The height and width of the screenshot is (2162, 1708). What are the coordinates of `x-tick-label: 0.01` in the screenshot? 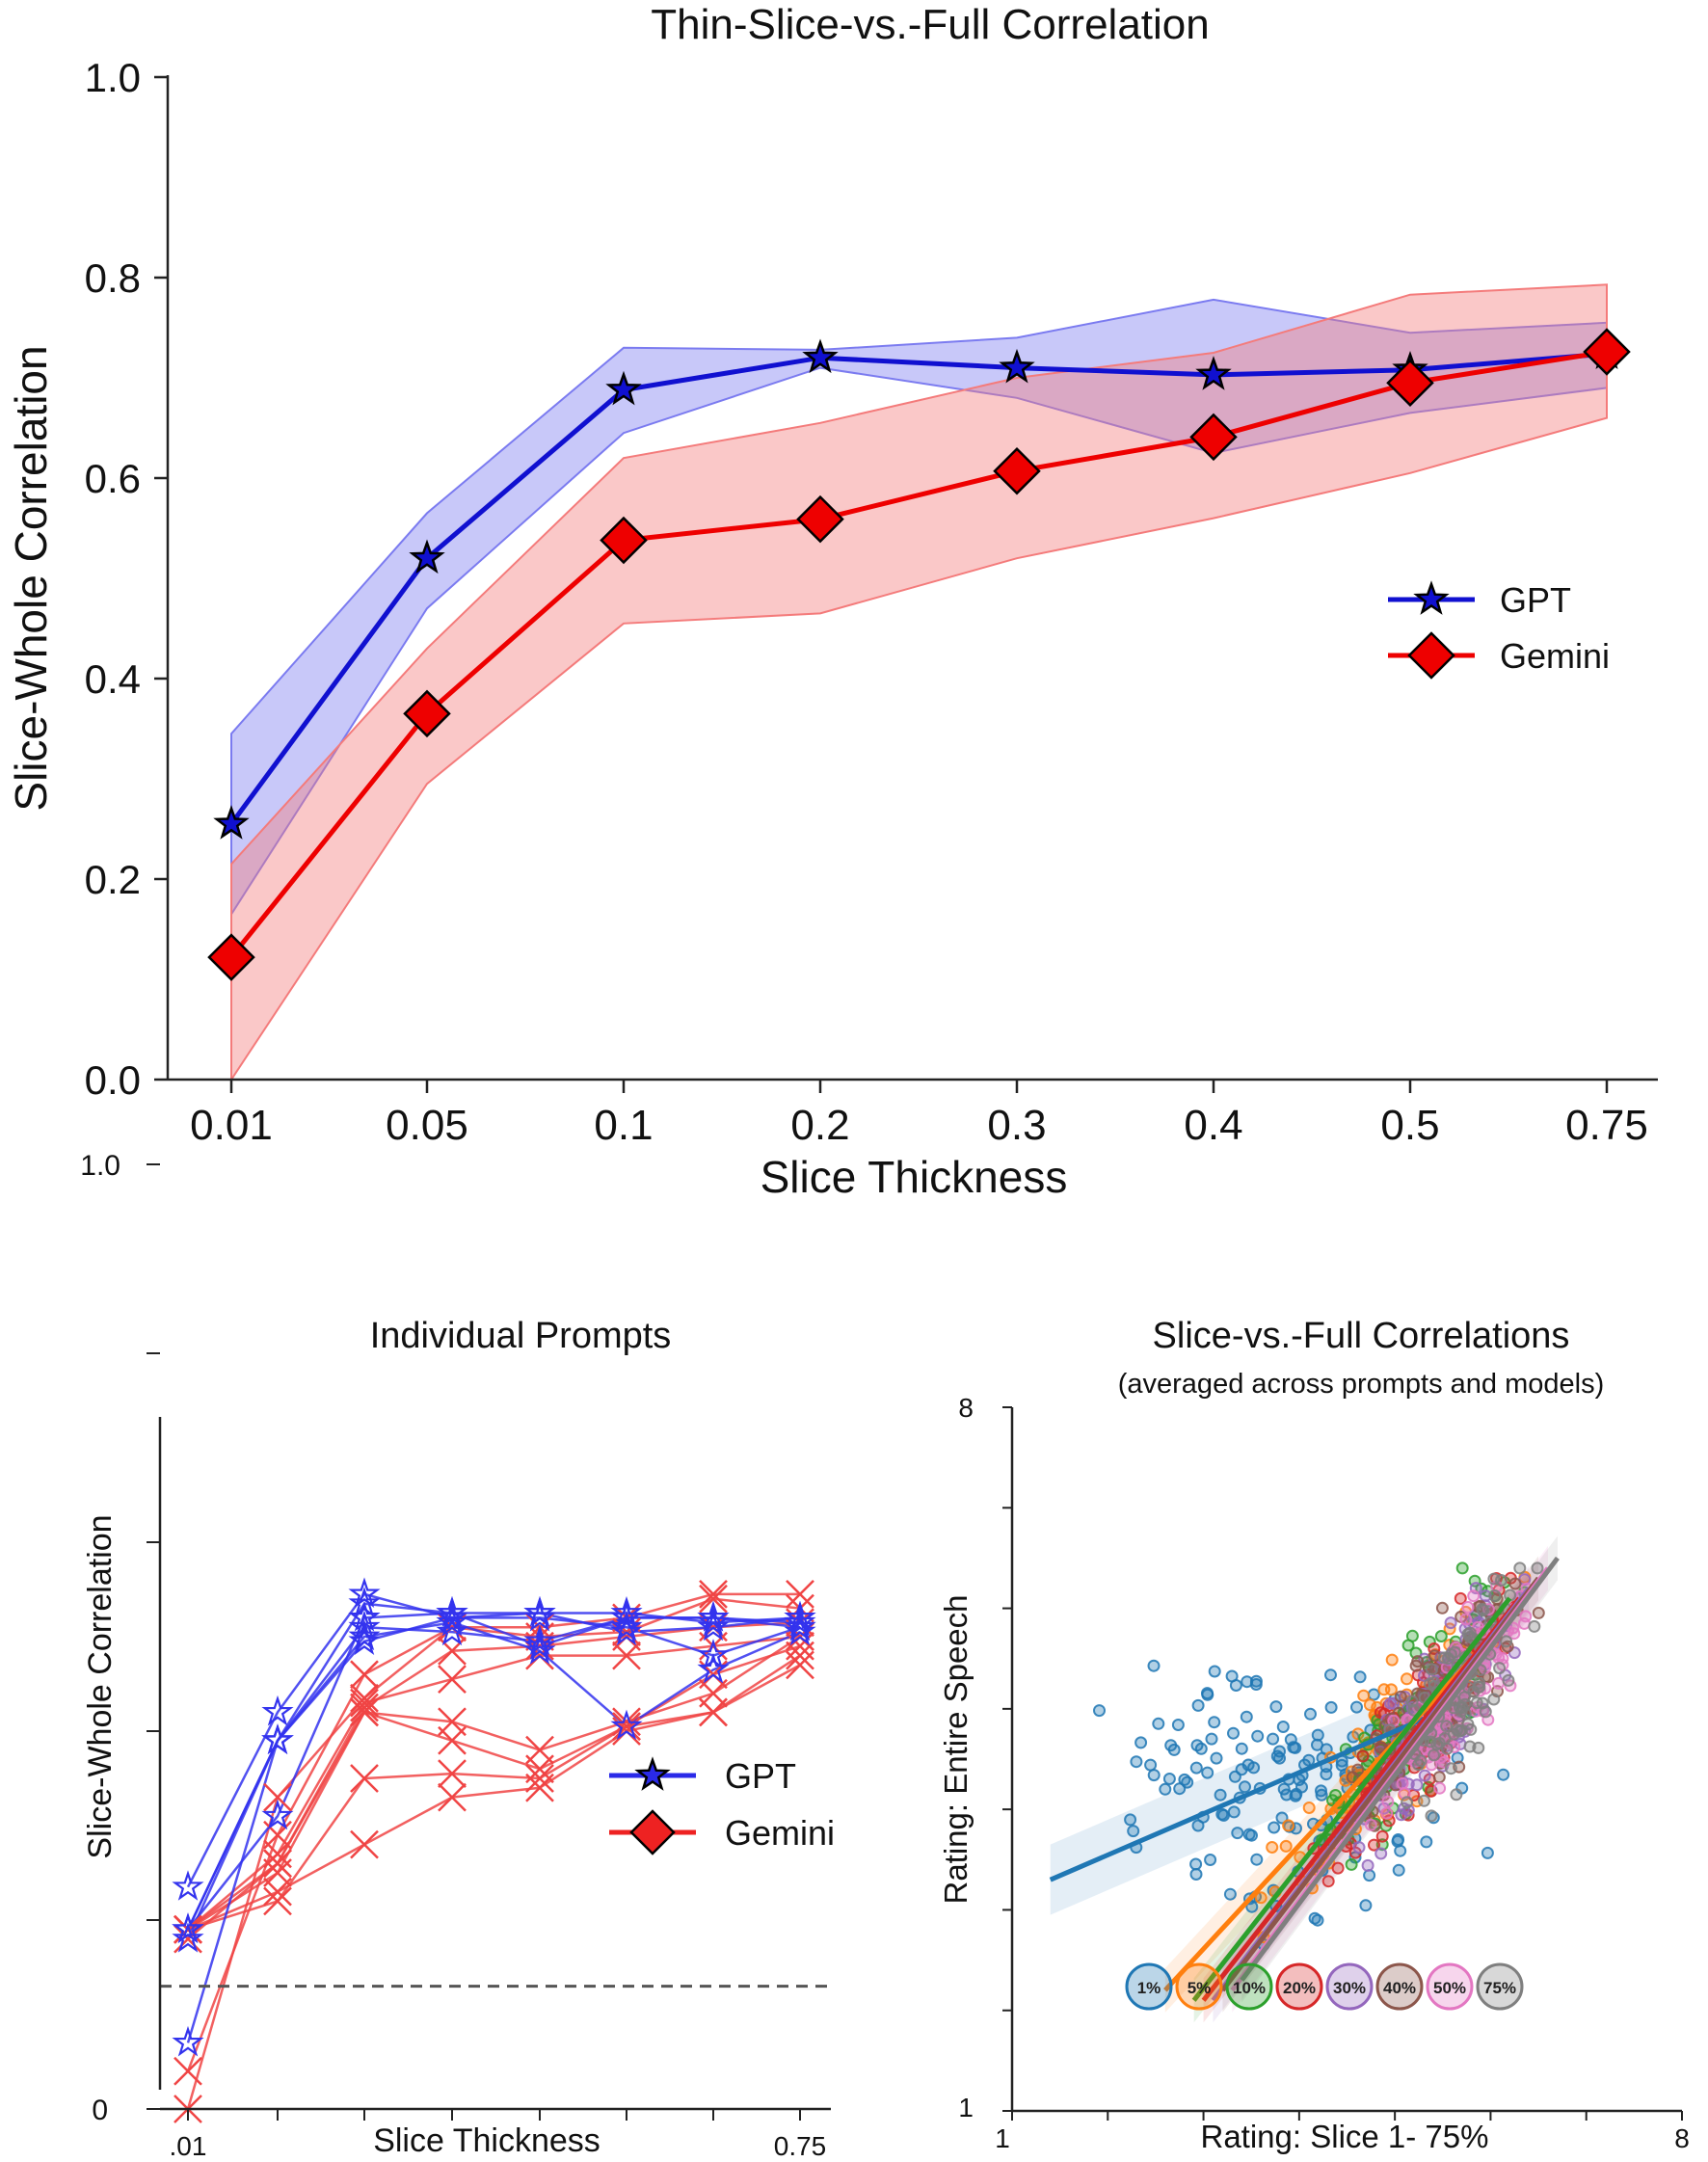 It's located at (231, 1125).